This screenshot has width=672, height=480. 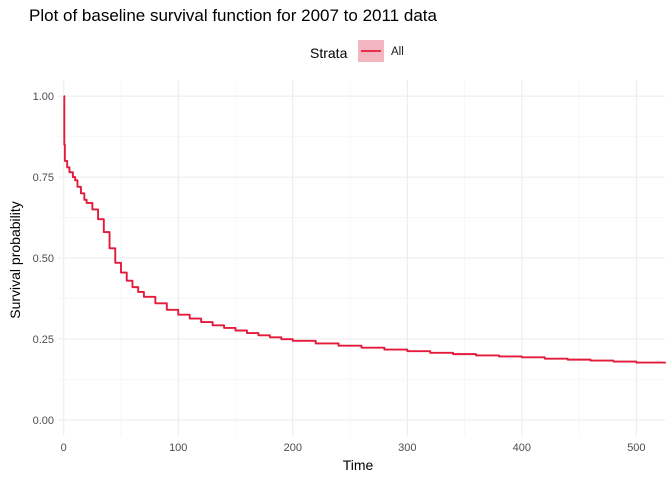 I want to click on legend-label-all: All, so click(x=397, y=52).